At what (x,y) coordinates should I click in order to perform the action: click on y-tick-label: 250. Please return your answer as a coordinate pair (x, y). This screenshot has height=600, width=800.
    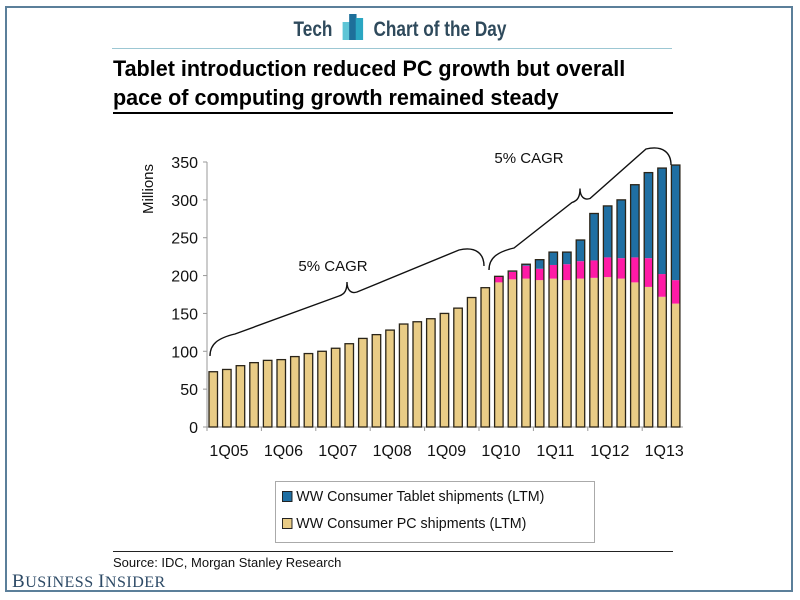
    Looking at the image, I should click on (184, 239).